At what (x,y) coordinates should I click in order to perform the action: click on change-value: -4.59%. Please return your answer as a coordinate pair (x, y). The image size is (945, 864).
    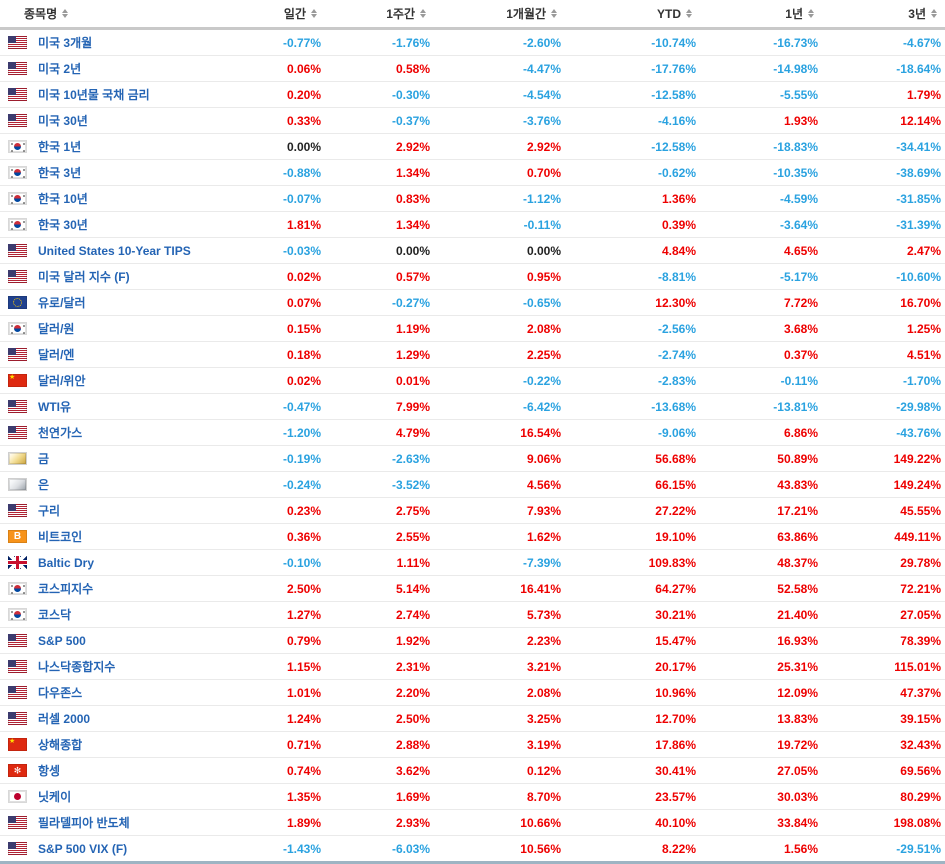
    Looking at the image, I should click on (761, 198).